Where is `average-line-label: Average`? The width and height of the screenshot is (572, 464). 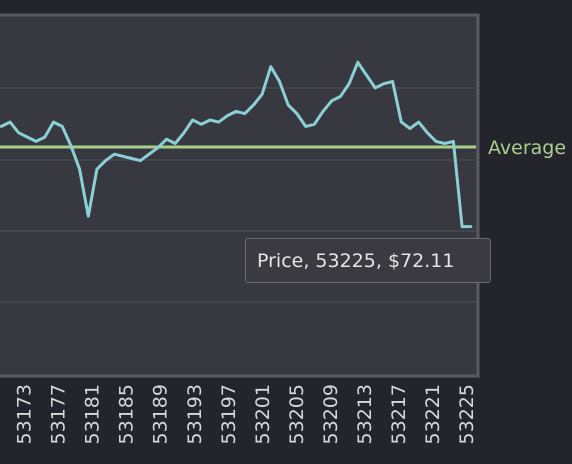
average-line-label: Average is located at coordinates (527, 148).